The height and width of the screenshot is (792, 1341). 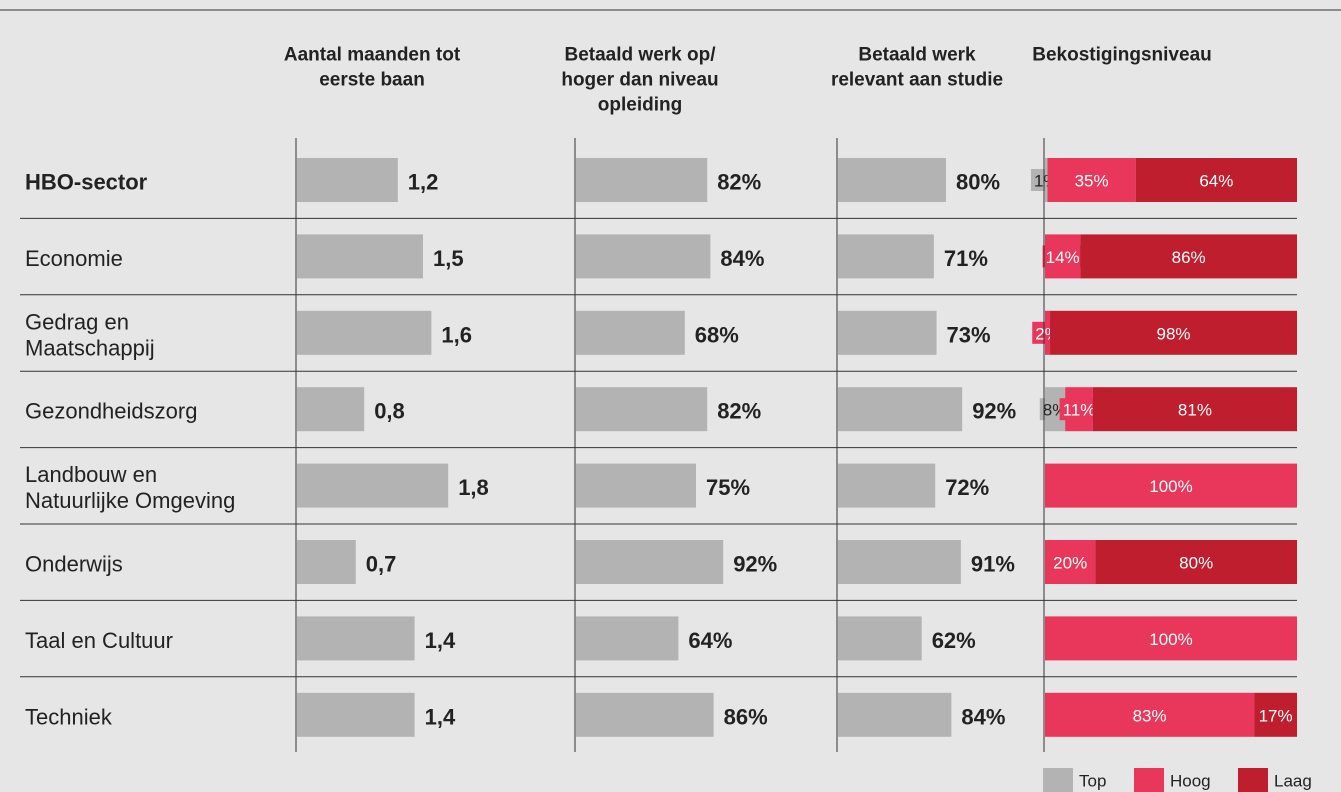 What do you see at coordinates (641, 55) in the screenshot?
I see `panel-title: Betaald werk op/` at bounding box center [641, 55].